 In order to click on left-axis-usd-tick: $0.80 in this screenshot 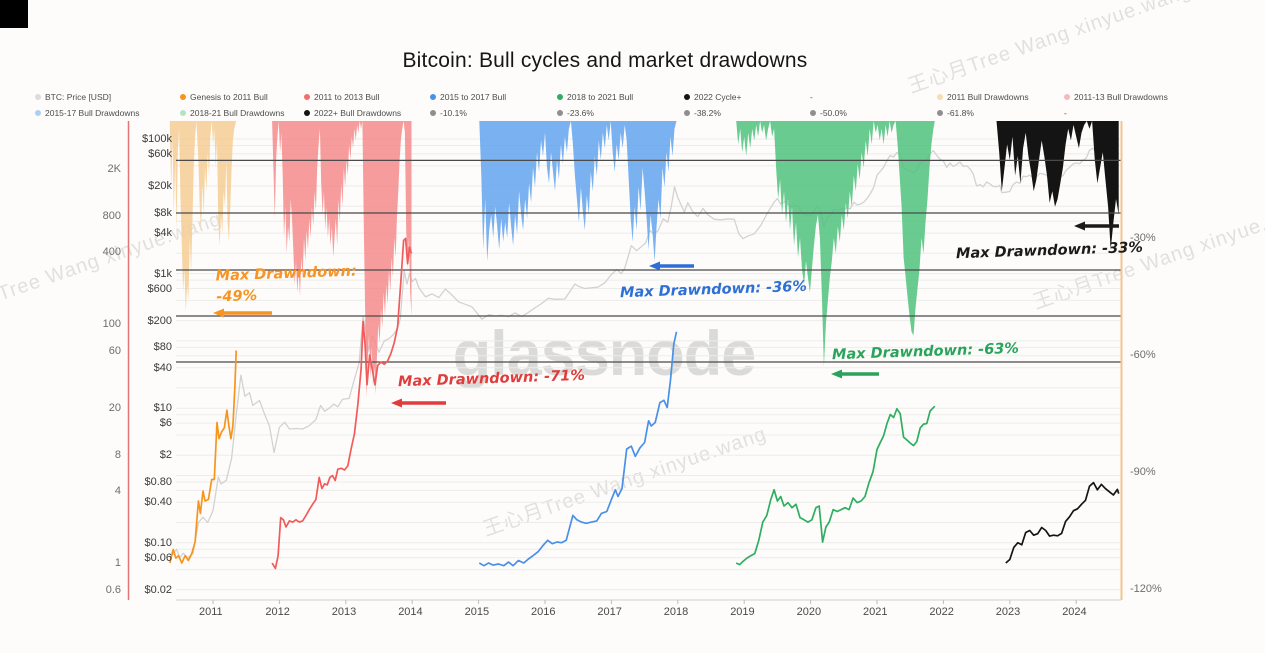, I will do `click(158, 482)`.